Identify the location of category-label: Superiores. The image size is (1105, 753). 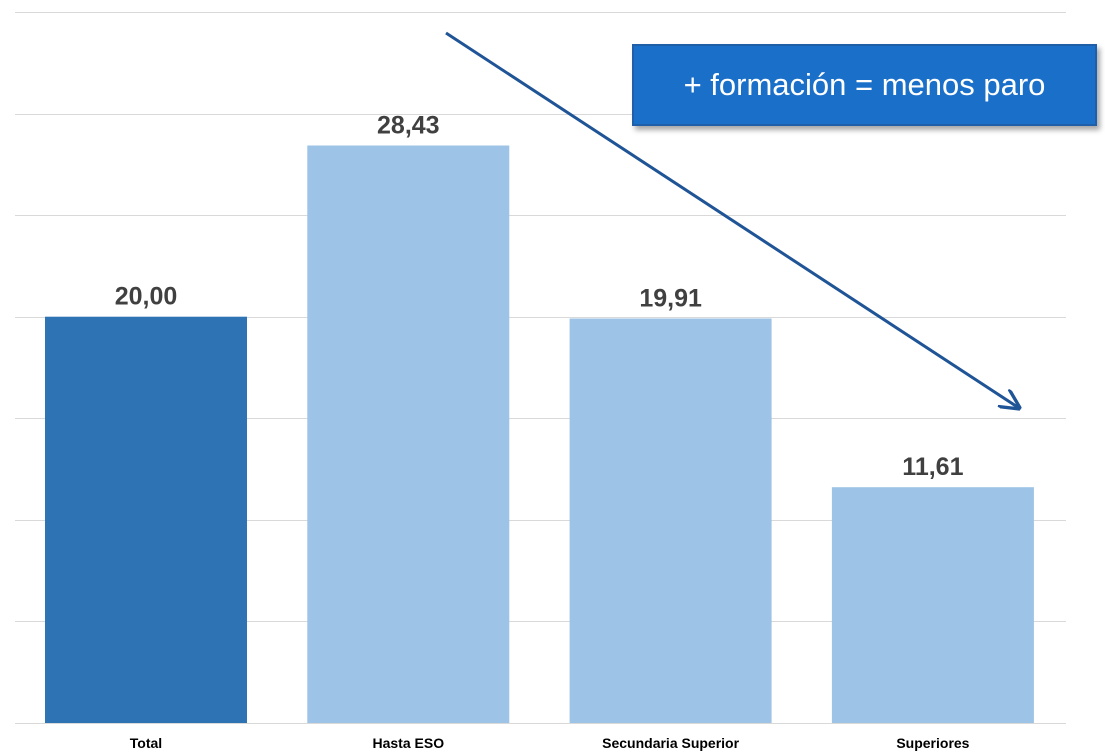
(932, 743).